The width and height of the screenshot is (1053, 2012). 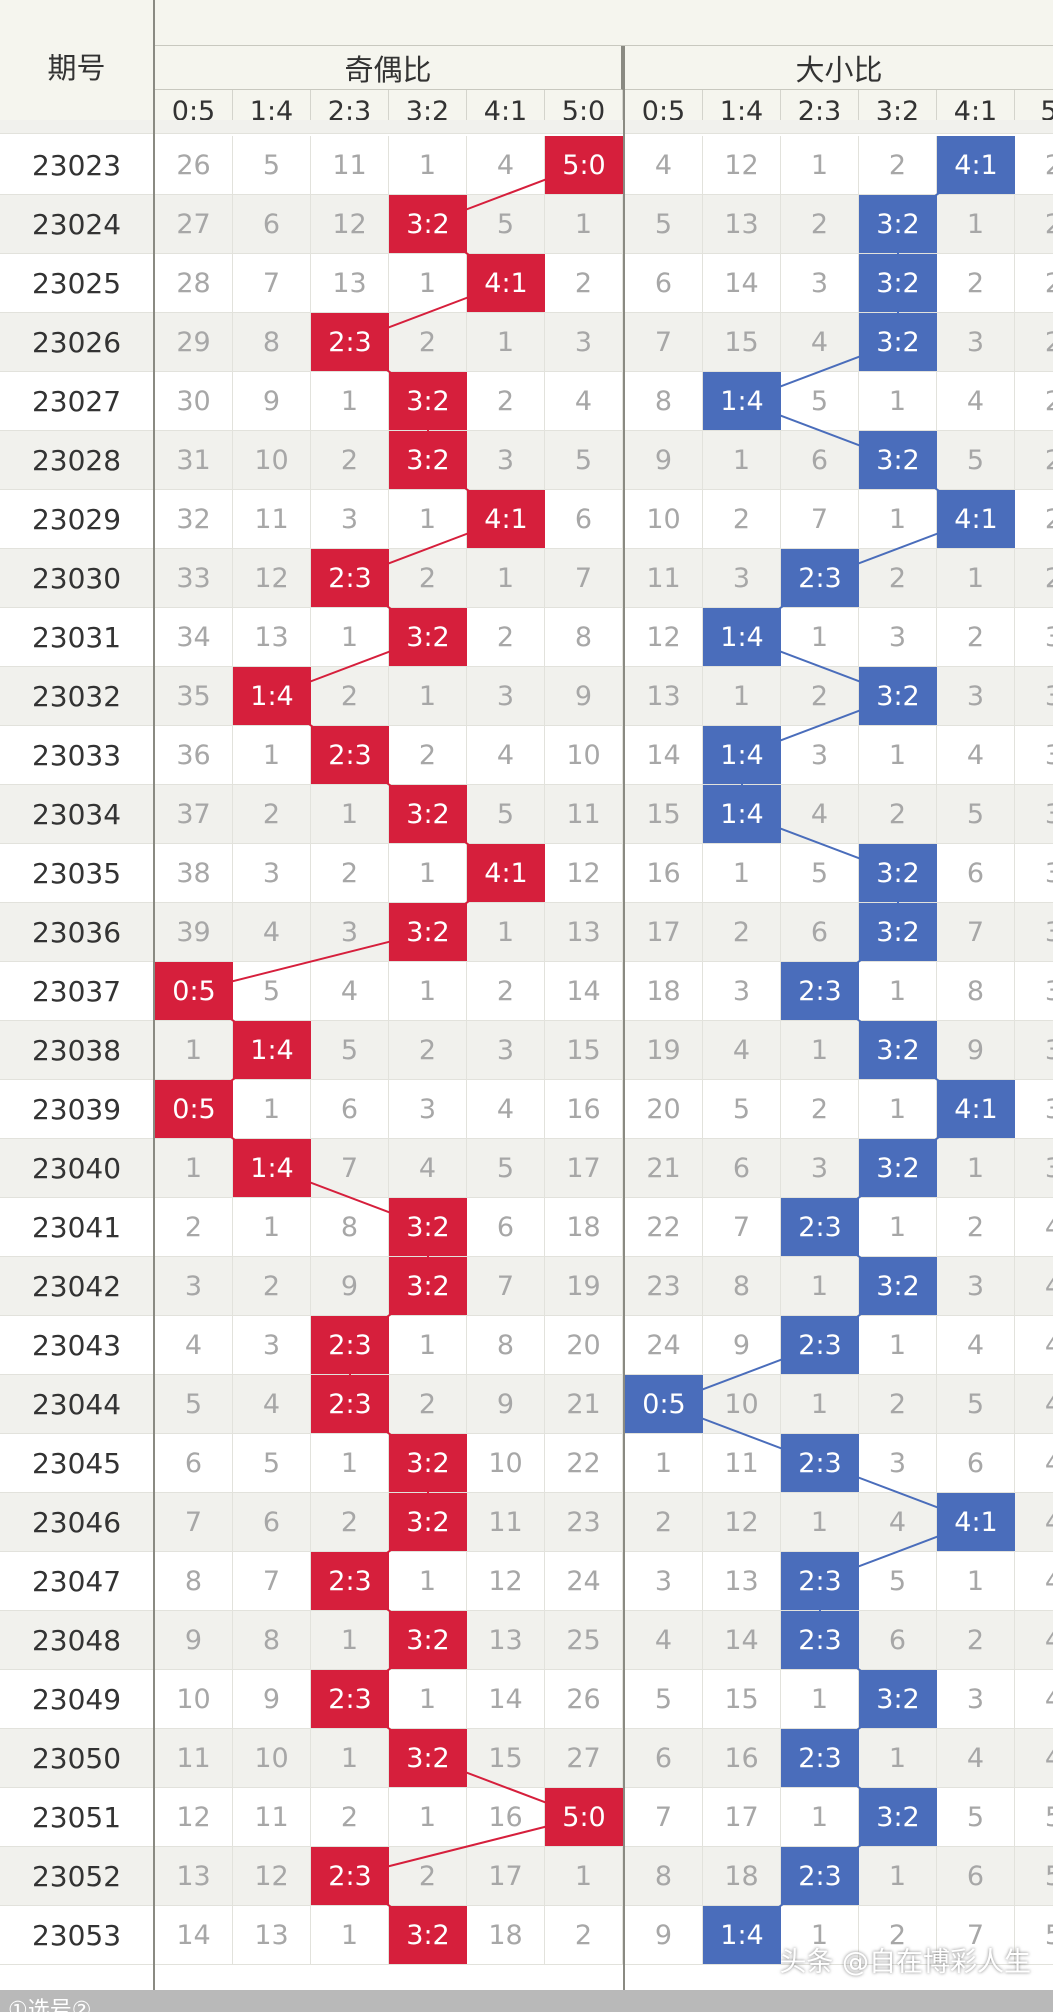 What do you see at coordinates (76, 1935) in the screenshot?
I see `period-cell: 23053` at bounding box center [76, 1935].